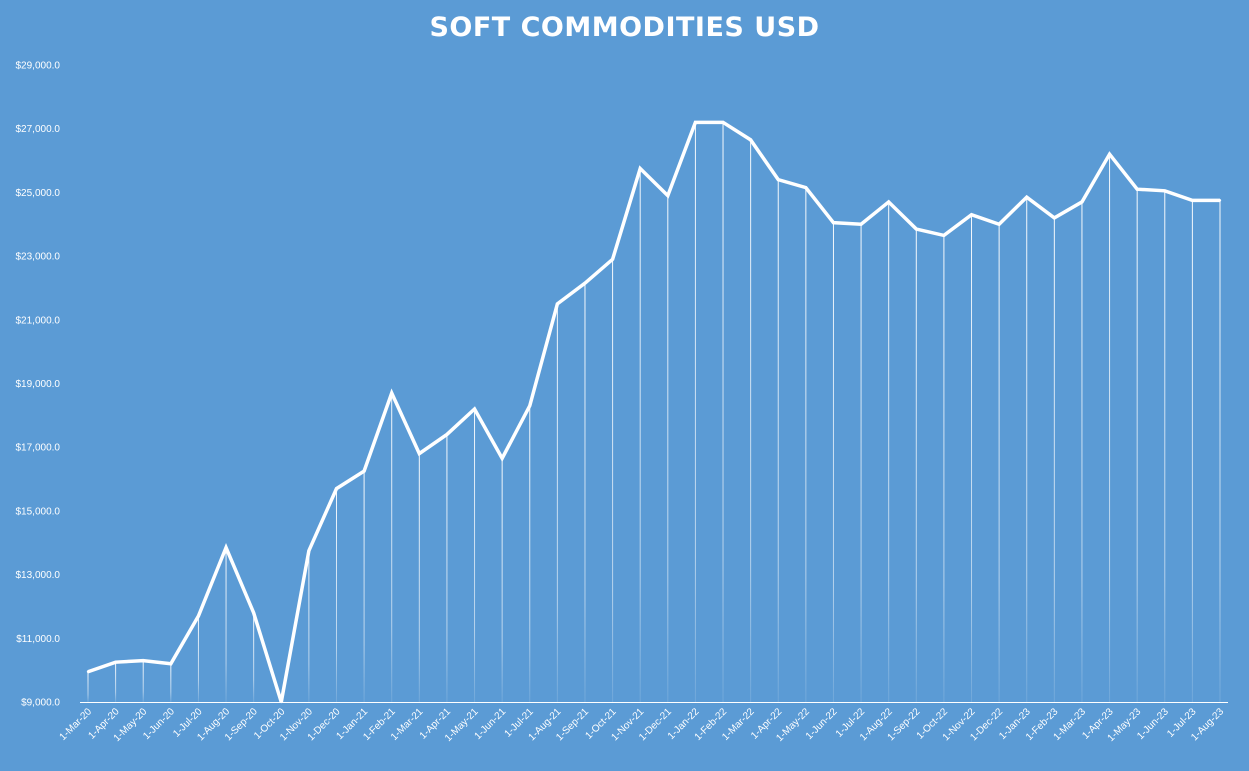  Describe the element at coordinates (38, 639) in the screenshot. I see `y-tick-label: $11,000.0` at that location.